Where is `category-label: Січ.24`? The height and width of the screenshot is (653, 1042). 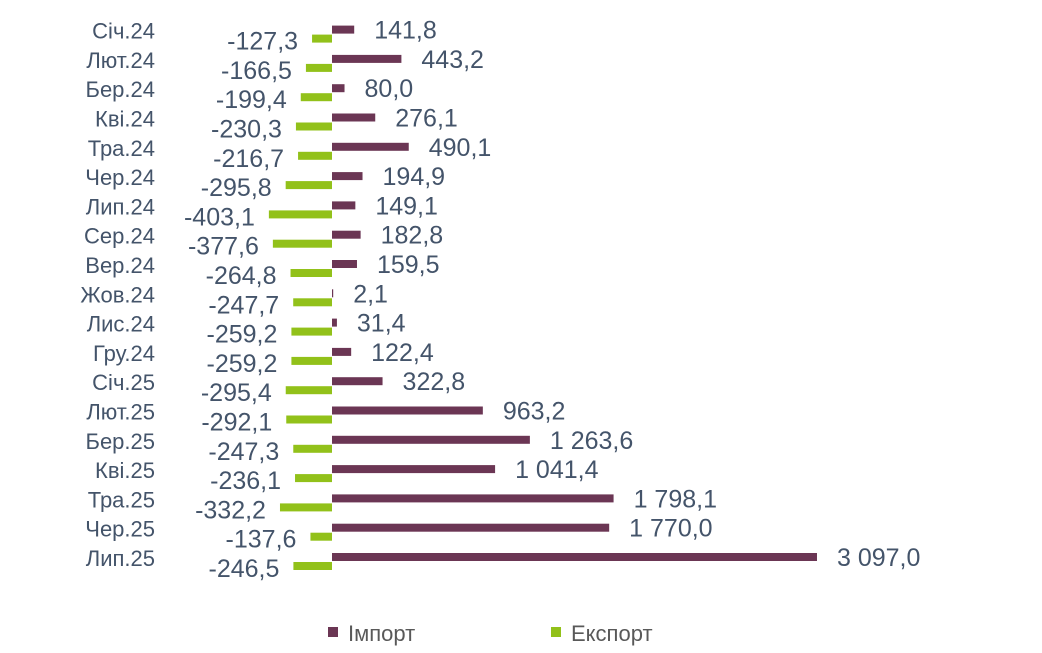
category-label: Січ.24 is located at coordinates (123, 31).